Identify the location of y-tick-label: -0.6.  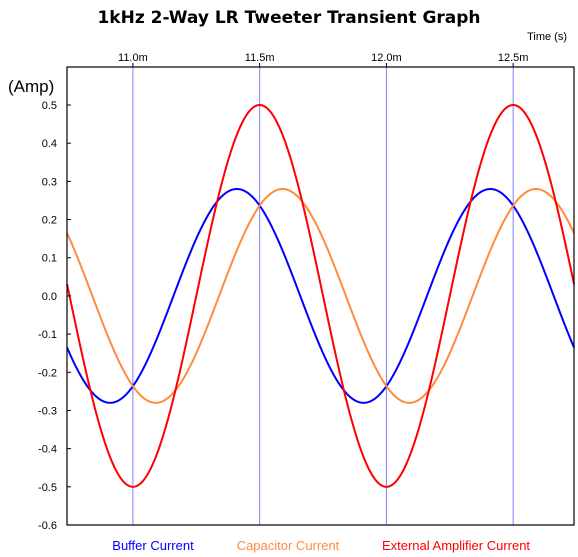
(47, 526).